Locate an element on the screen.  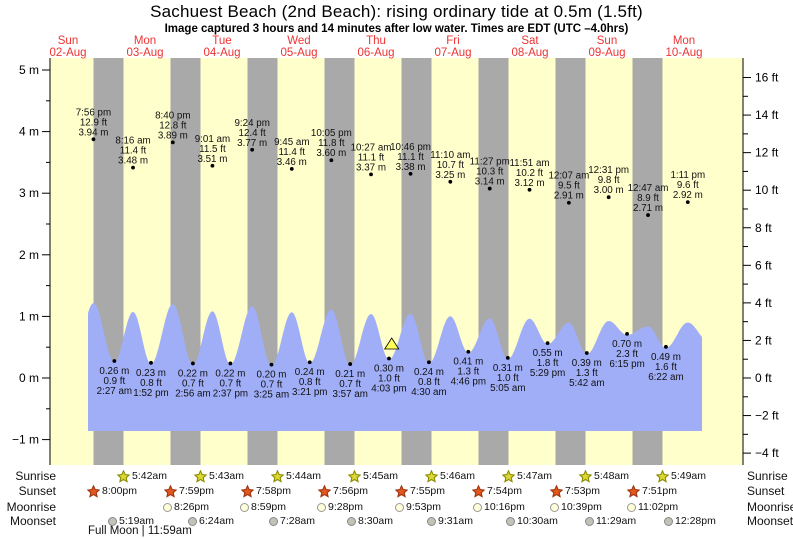
sunrise-item: 5:45am is located at coordinates (373, 476).